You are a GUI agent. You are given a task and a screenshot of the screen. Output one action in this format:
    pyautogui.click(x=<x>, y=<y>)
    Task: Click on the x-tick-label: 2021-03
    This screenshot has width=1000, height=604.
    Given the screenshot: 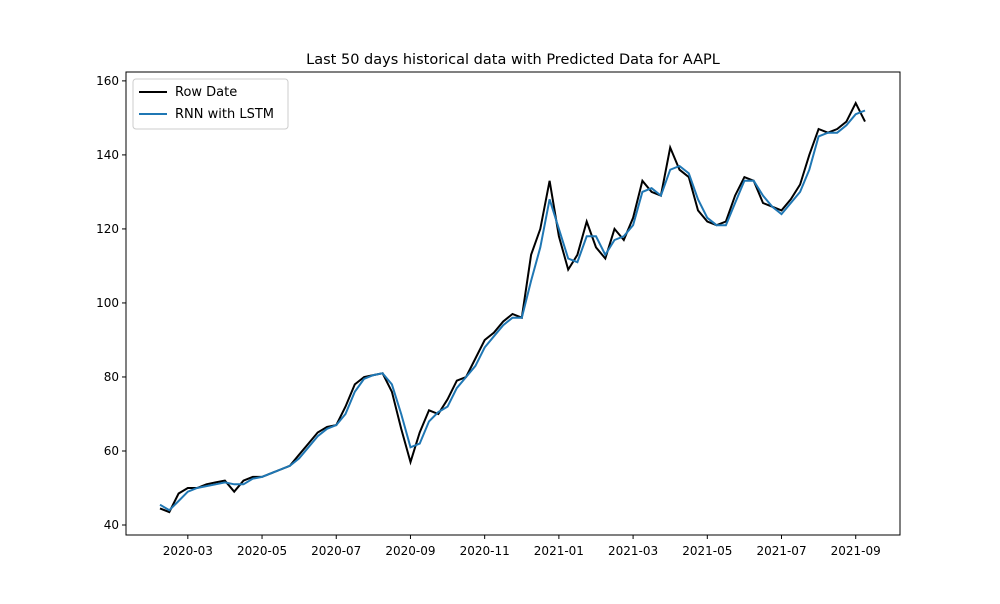 What is the action you would take?
    pyautogui.click(x=633, y=551)
    